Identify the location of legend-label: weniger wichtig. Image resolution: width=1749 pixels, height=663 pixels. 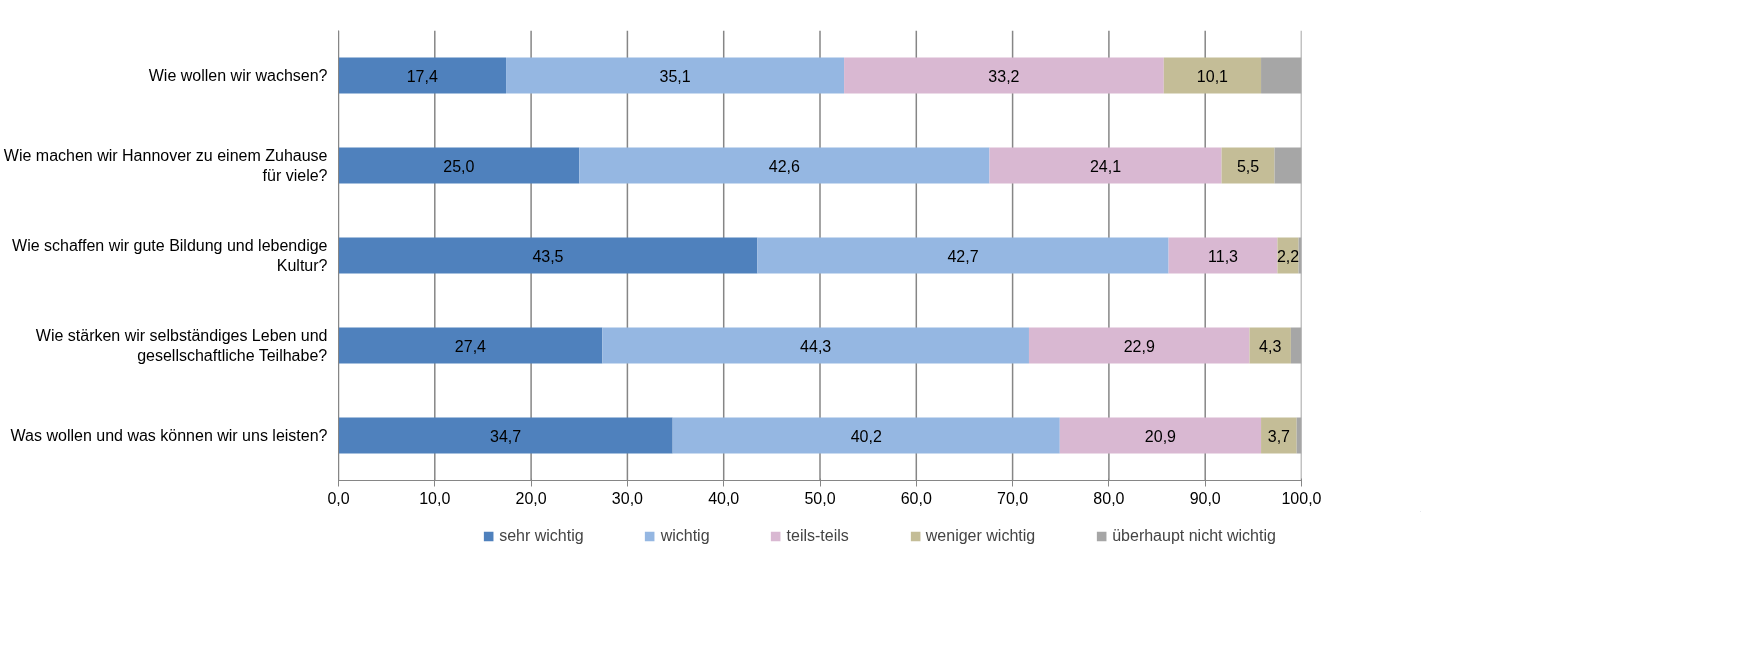
(980, 536).